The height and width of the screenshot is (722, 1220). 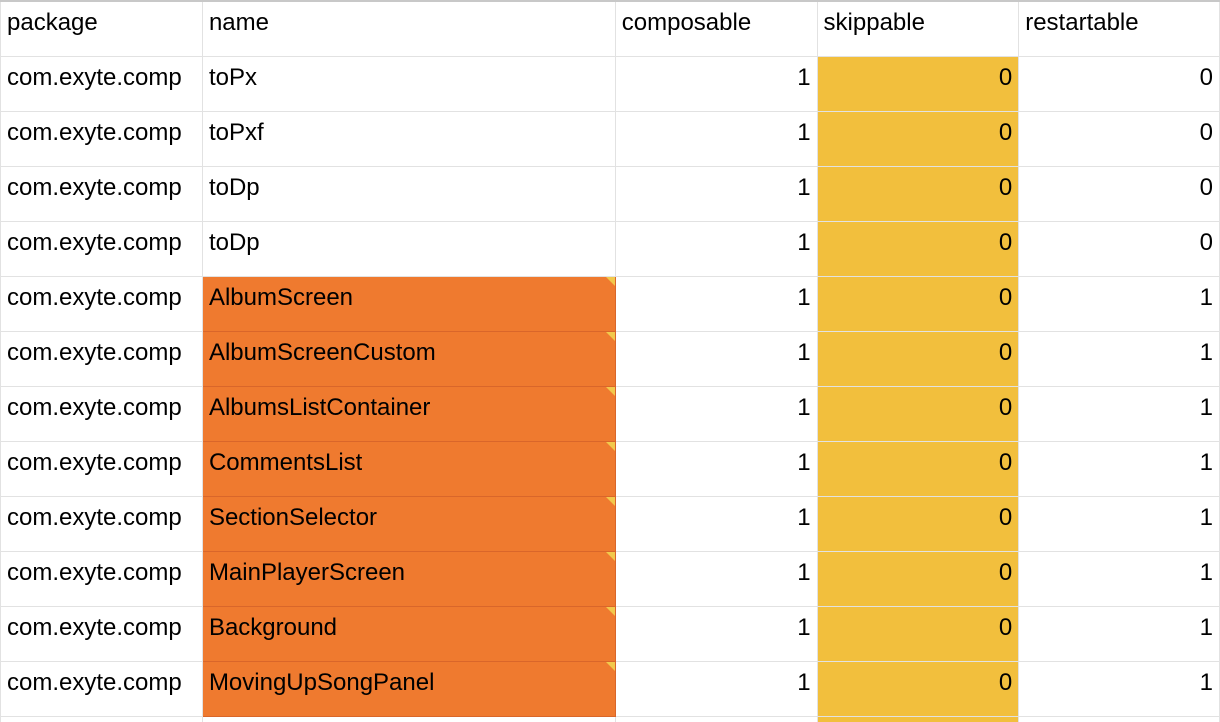 I want to click on cell-name: toPx, so click(x=408, y=84).